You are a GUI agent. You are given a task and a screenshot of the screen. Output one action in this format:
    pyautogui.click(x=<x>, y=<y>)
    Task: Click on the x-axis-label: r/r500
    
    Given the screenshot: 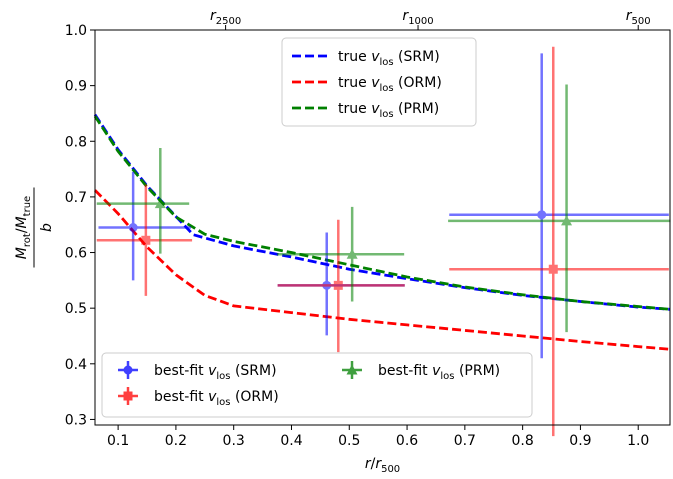 What is the action you would take?
    pyautogui.click(x=382, y=465)
    